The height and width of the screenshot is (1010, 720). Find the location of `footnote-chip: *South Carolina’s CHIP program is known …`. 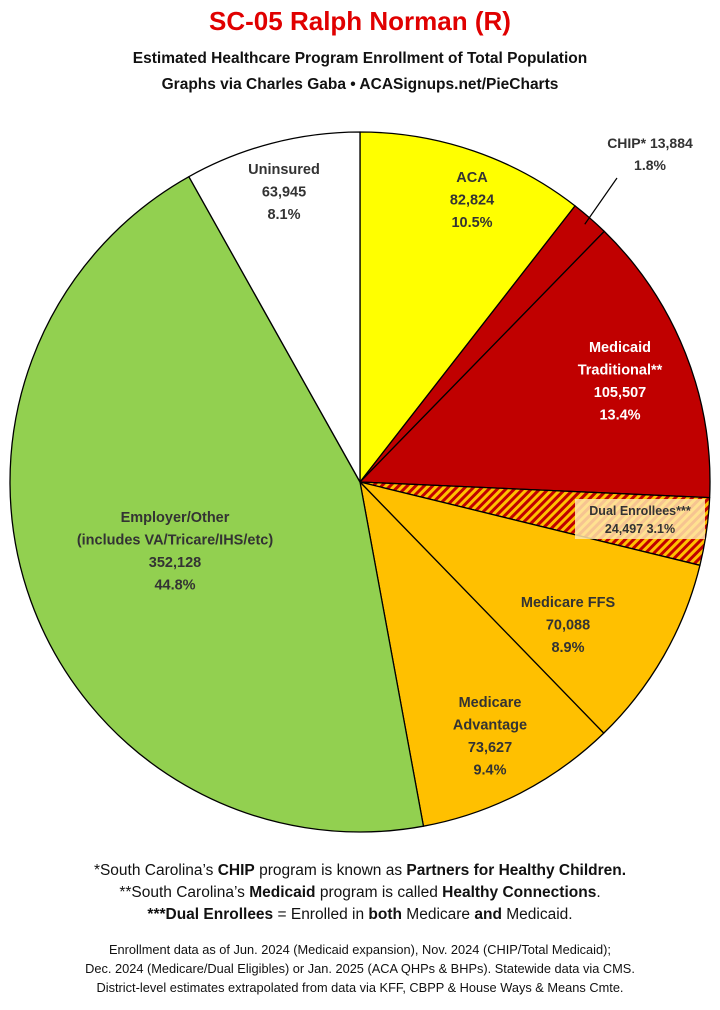

footnote-chip: *South Carolina’s CHIP program is known … is located at coordinates (360, 870).